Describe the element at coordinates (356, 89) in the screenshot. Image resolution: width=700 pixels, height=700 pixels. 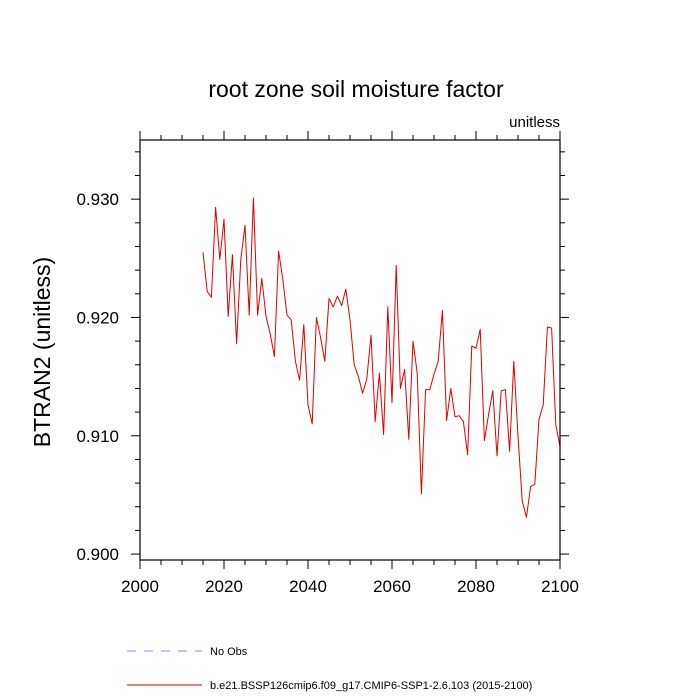
I see `chart-title: root zone soil moisture factor` at that location.